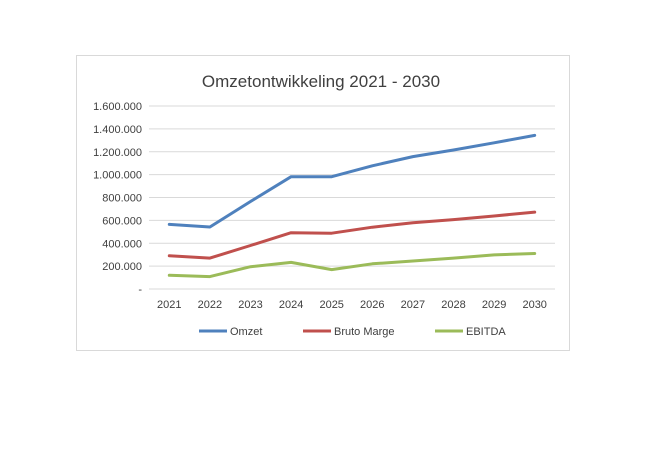 The width and height of the screenshot is (645, 456). Describe the element at coordinates (494, 305) in the screenshot. I see `x-tick-label: 2029` at that location.